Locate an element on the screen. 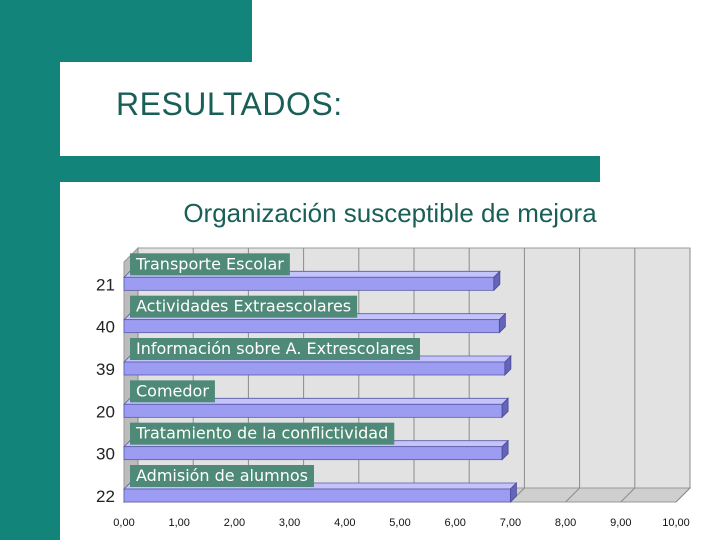 This screenshot has height=540, width=720. x-tick-label: 2,00 is located at coordinates (234, 523).